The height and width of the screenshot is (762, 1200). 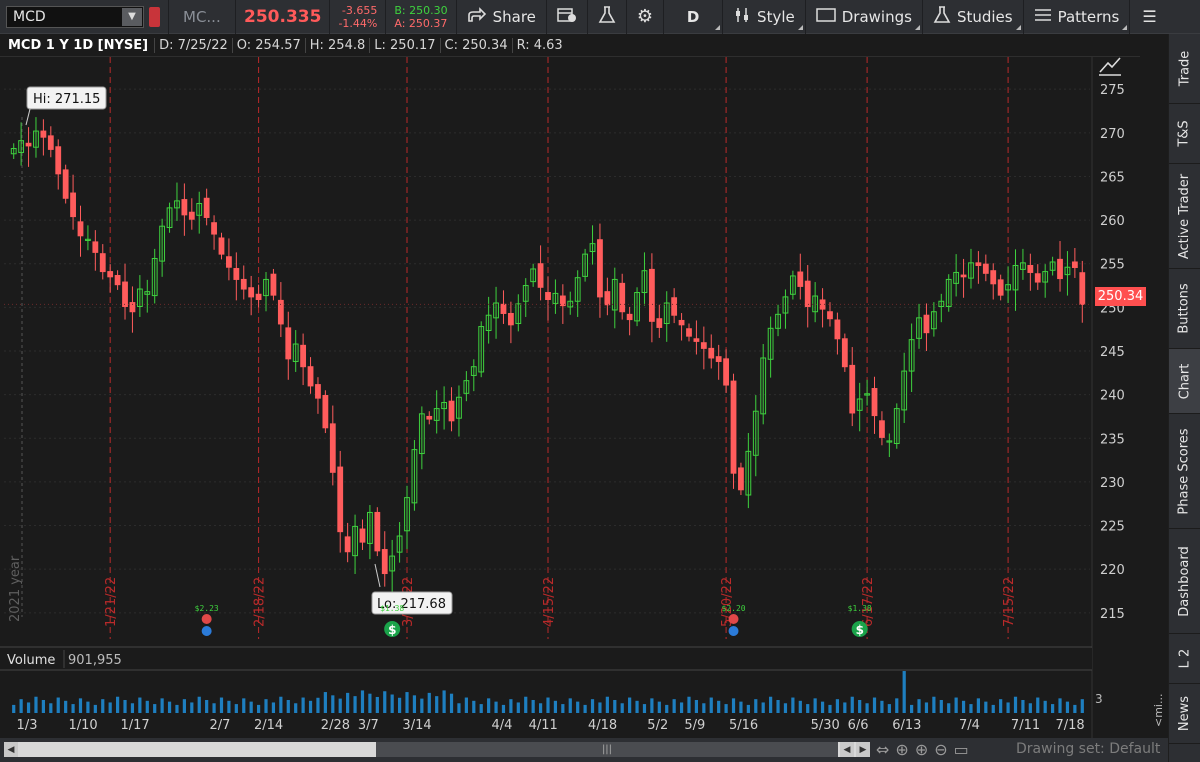 I want to click on zoom-out-icon: ⊖, so click(x=941, y=749).